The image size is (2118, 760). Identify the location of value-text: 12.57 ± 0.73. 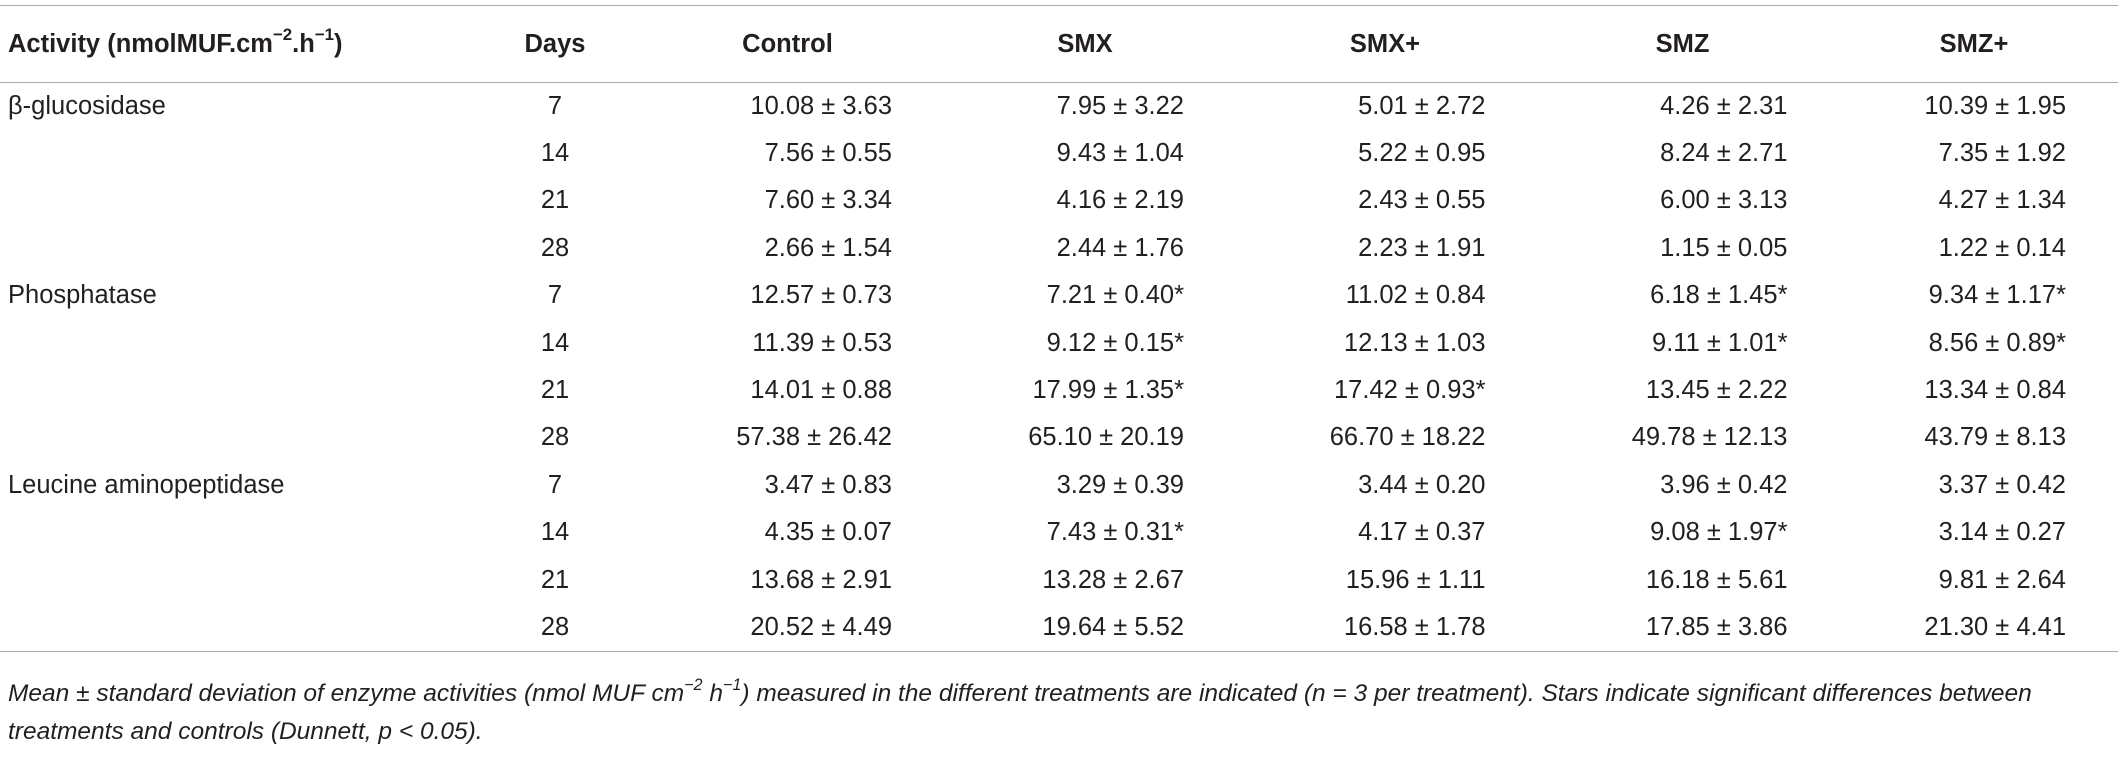
(821, 295).